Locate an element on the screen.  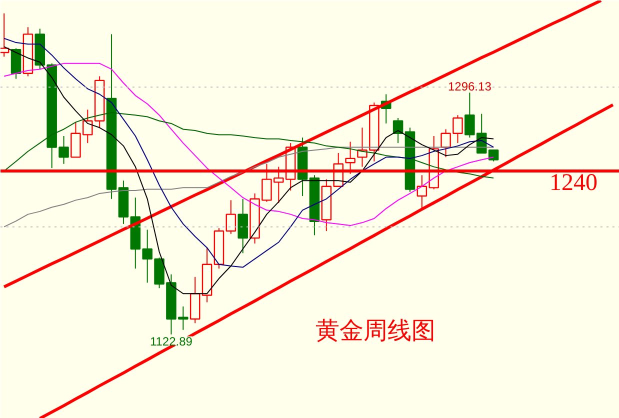
annotation: 1296.13 is located at coordinates (470, 87).